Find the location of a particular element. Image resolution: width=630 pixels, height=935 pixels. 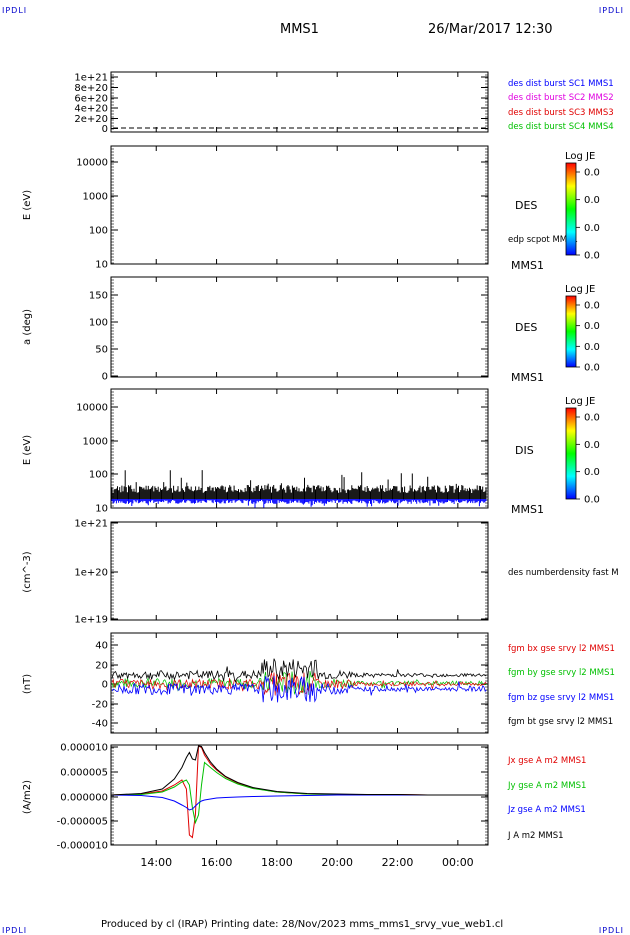

current-series-green is located at coordinates (299, 793).